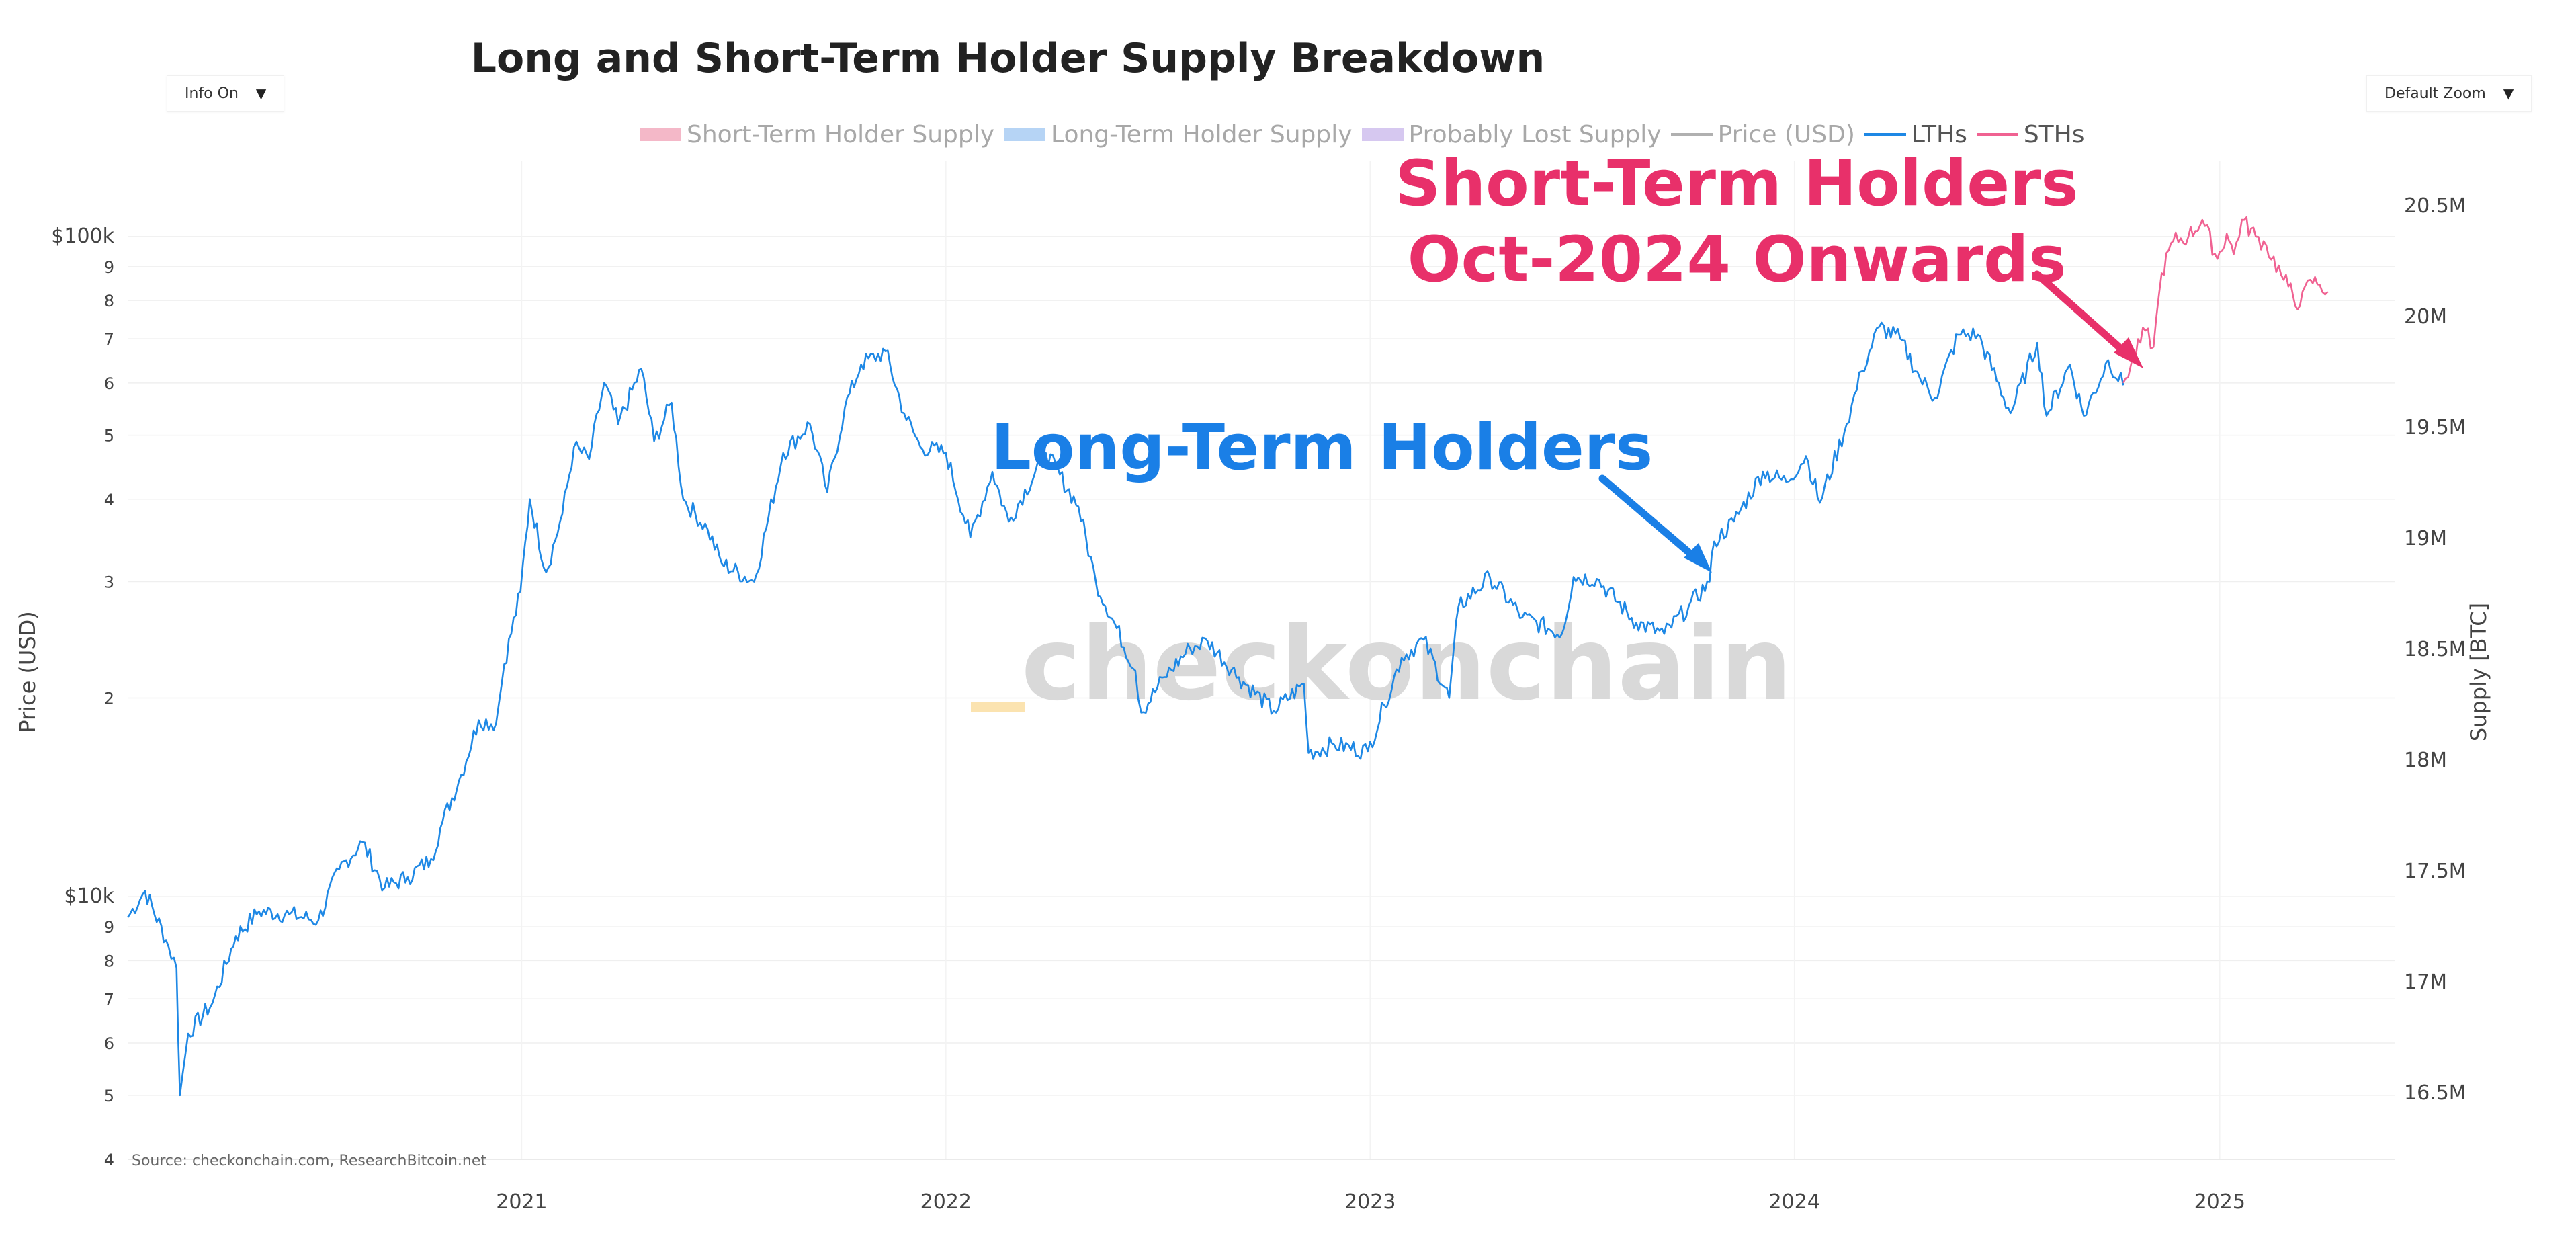  What do you see at coordinates (521, 1202) in the screenshot?
I see `x-tick-label: 2021` at bounding box center [521, 1202].